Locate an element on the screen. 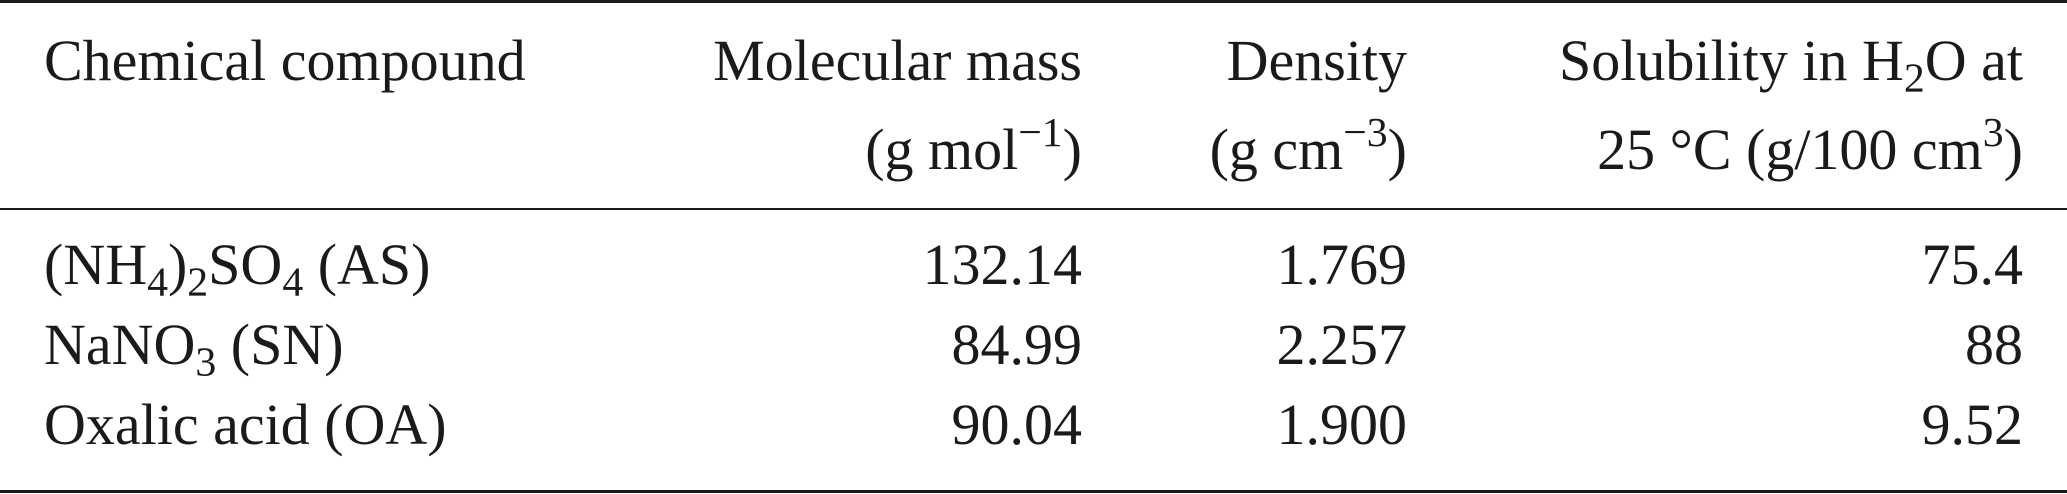  row-2-compound: NaNO3 (SN) is located at coordinates (194, 347).